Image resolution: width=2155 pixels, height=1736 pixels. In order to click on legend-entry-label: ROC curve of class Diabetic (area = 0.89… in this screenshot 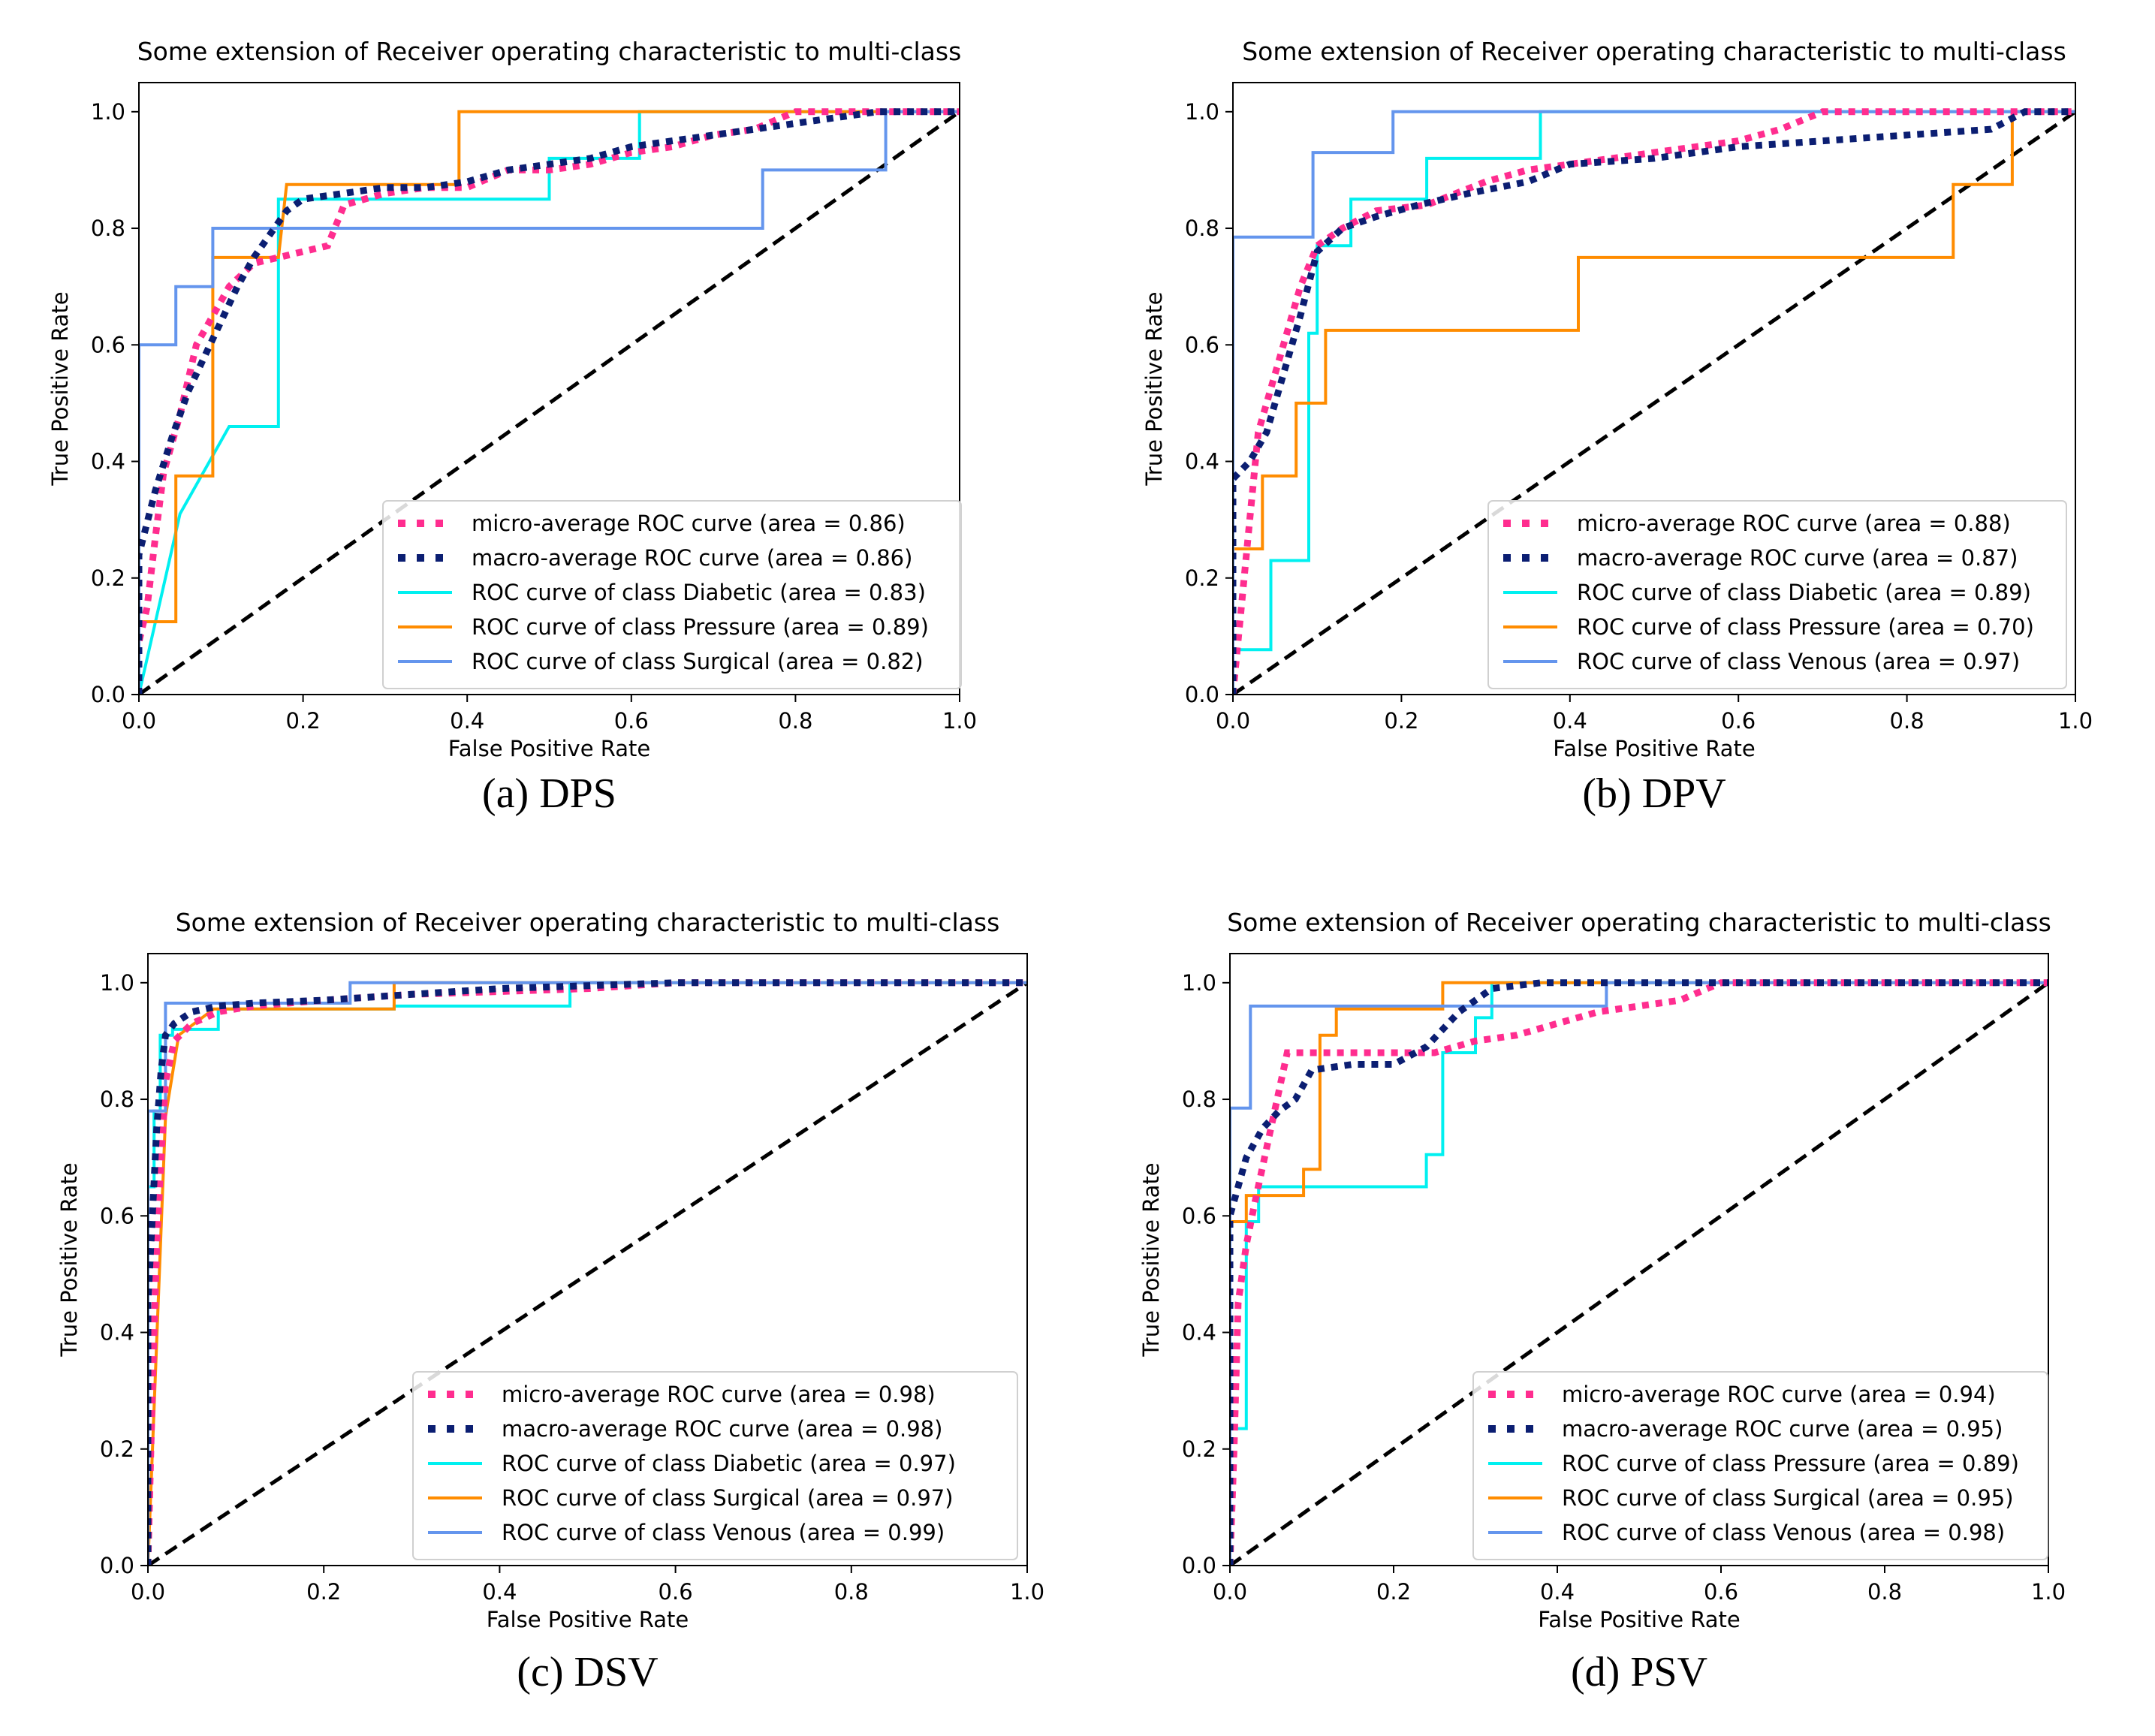, I will do `click(1804, 592)`.